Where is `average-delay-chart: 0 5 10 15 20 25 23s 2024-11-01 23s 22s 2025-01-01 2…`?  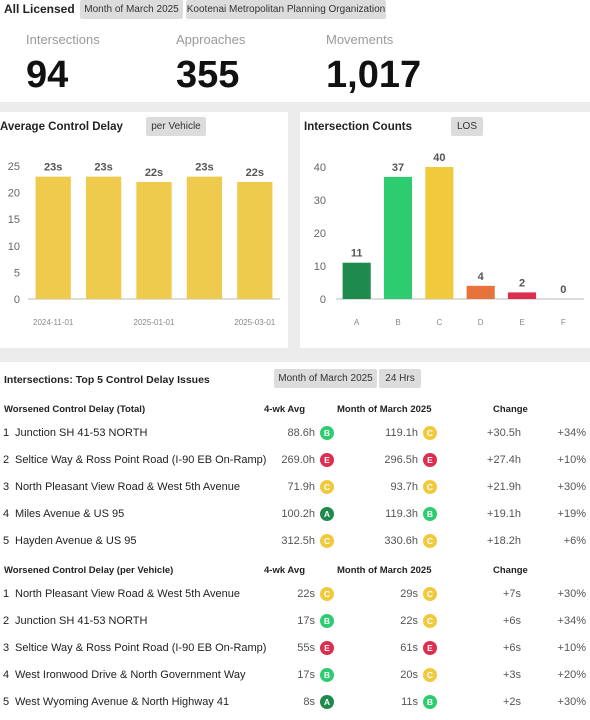 average-delay-chart: 0 5 10 15 20 25 23s 2024-11-01 23s 22s 2025-01-01 2… is located at coordinates (144, 244).